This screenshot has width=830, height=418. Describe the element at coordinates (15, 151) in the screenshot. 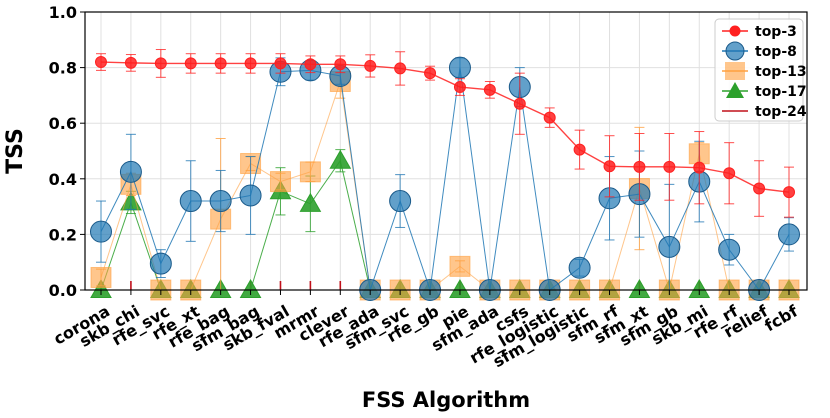

I see `y-axis-label: TSS` at that location.